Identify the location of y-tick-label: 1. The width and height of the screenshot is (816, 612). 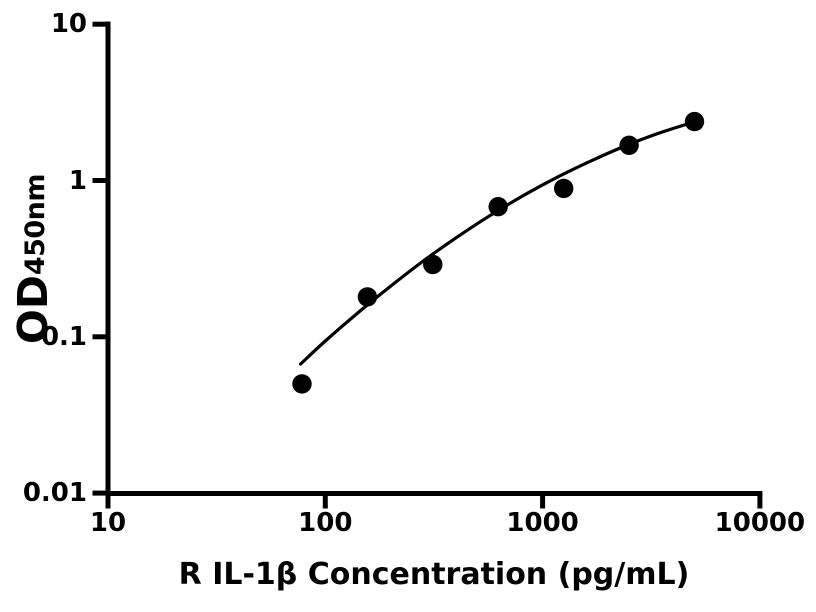
(77, 180).